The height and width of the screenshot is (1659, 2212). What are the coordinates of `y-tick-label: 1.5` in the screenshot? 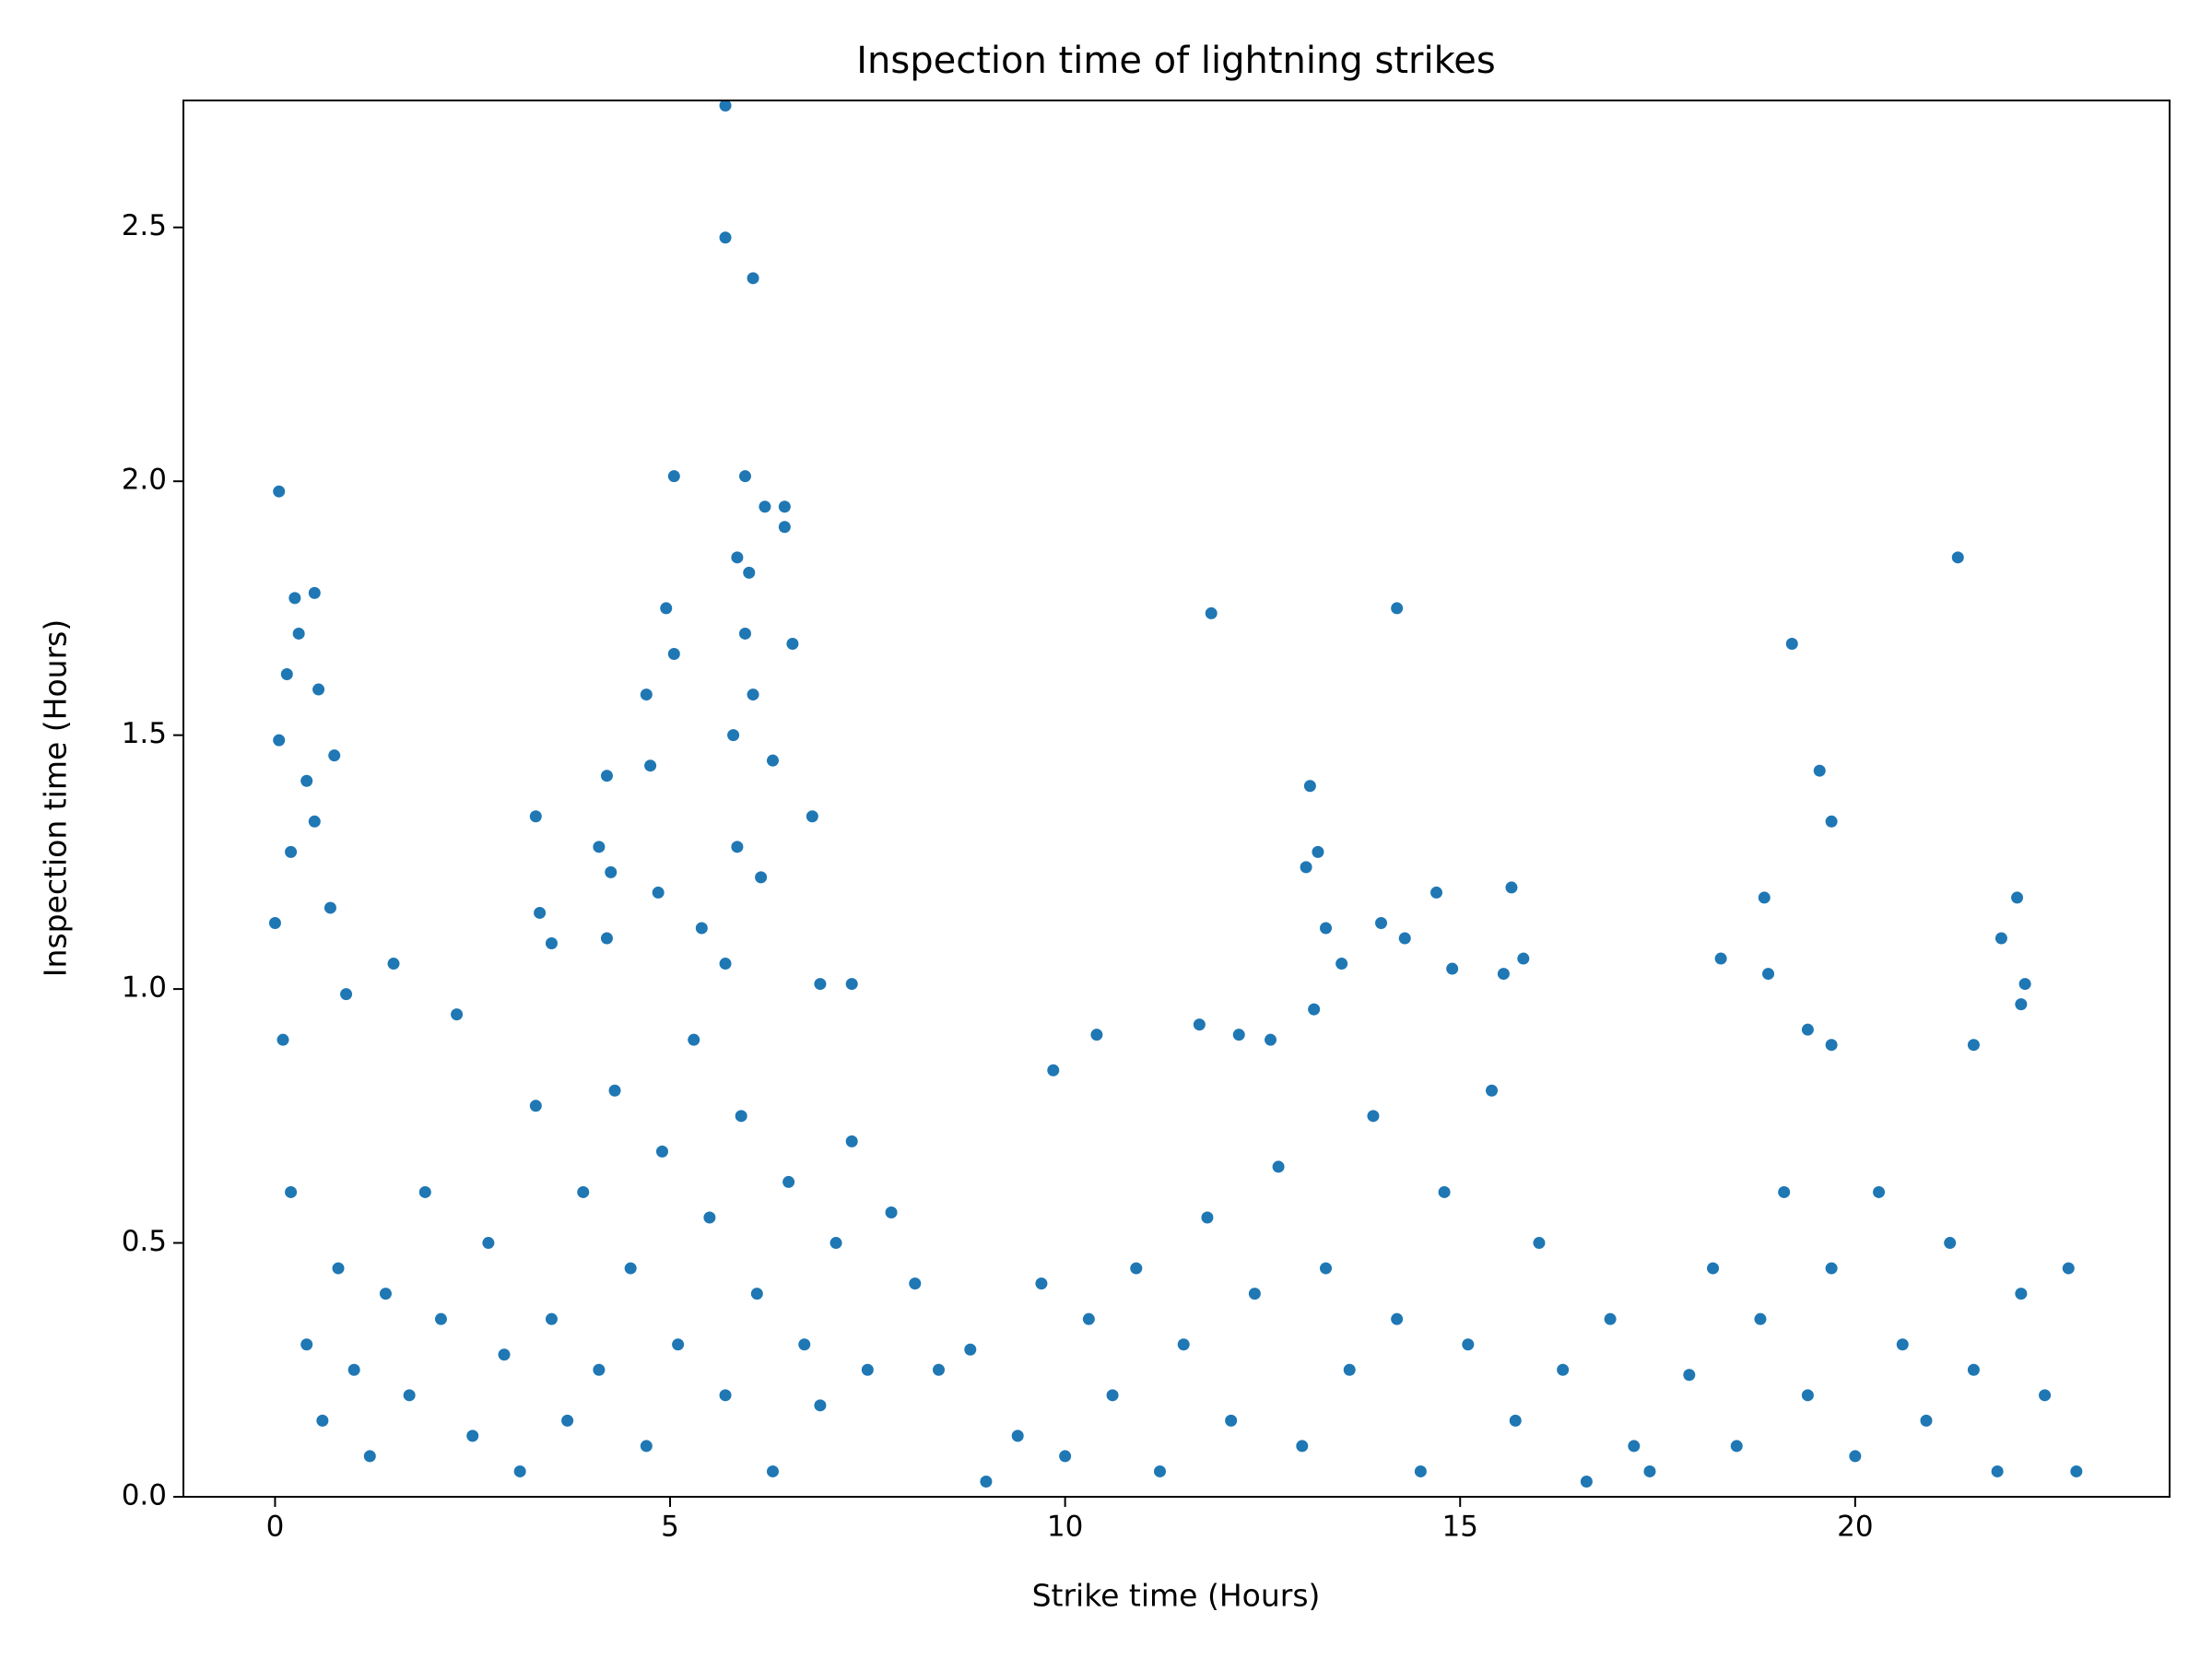 It's located at (144, 733).